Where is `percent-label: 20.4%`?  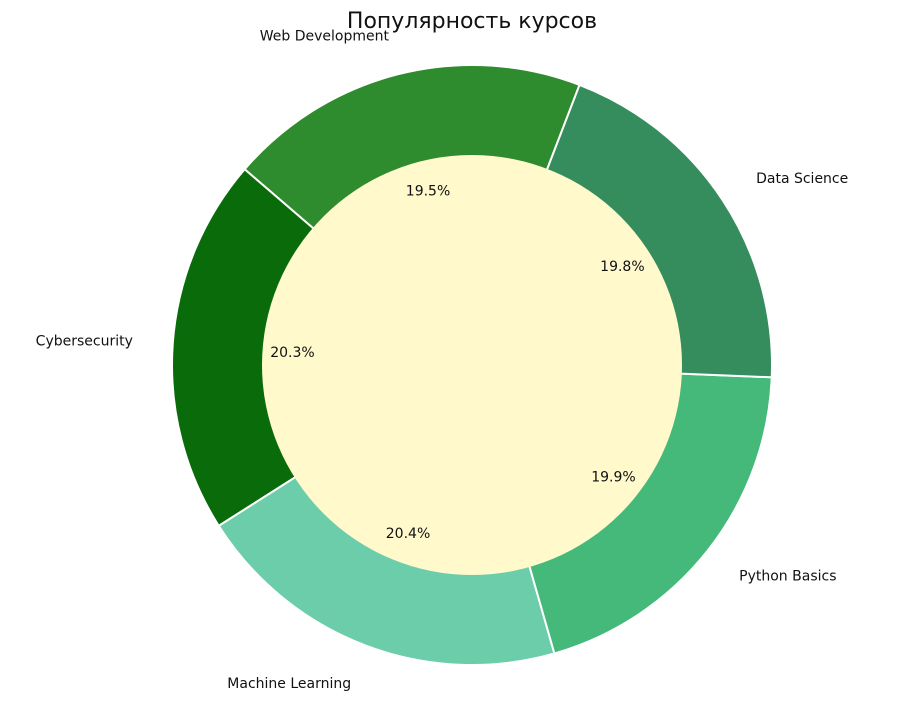 percent-label: 20.4% is located at coordinates (408, 534).